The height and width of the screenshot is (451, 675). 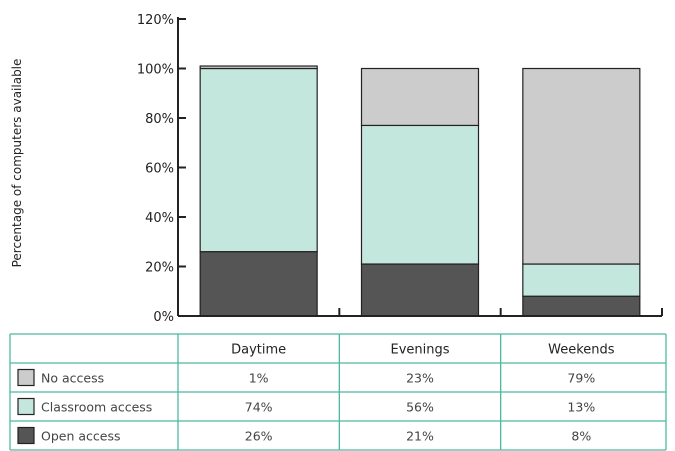 I want to click on table-cell-value: 1%, so click(x=259, y=378).